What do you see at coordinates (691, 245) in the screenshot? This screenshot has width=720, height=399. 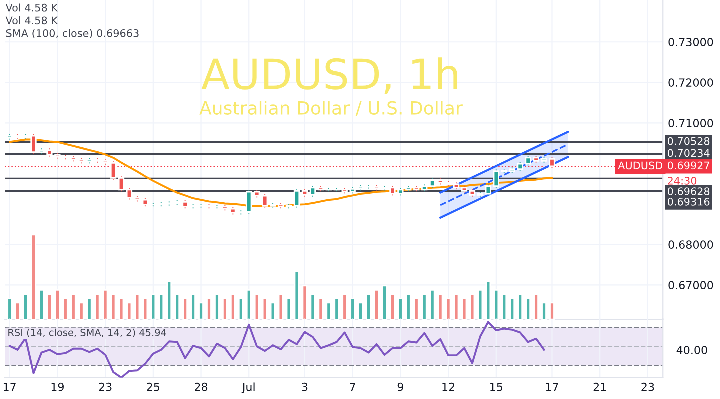 I see `y-tick-label: 0.68000` at bounding box center [691, 245].